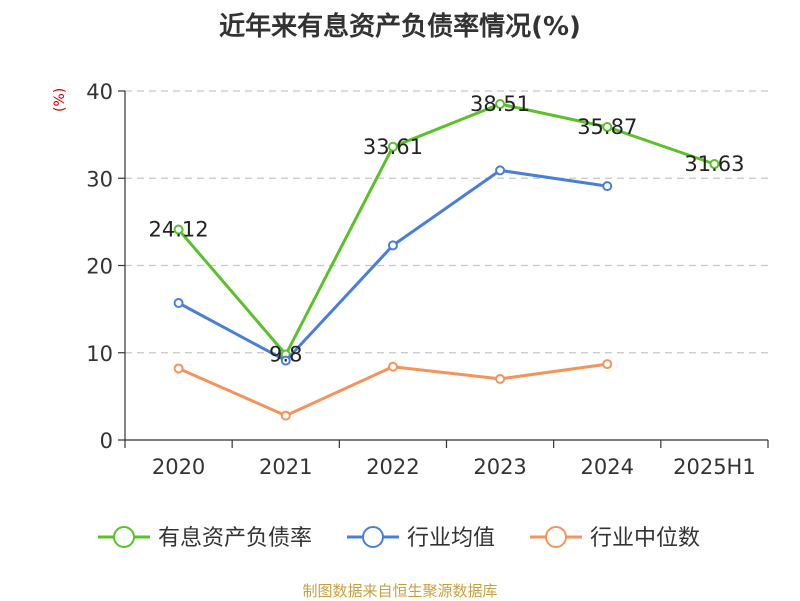  What do you see at coordinates (392, 467) in the screenshot?
I see `x-tick-label: 2022` at bounding box center [392, 467].